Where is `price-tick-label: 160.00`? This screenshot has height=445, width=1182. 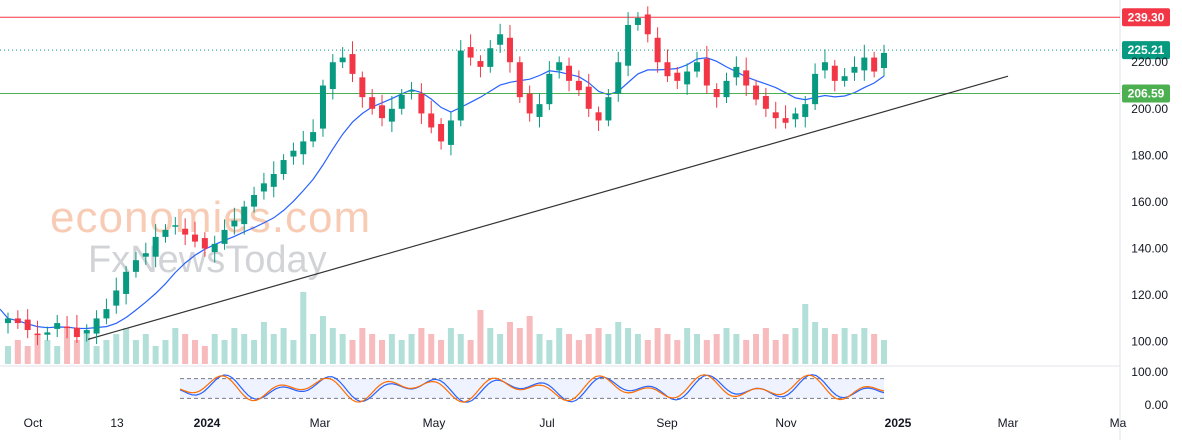
price-tick-label: 160.00 is located at coordinates (1149, 202).